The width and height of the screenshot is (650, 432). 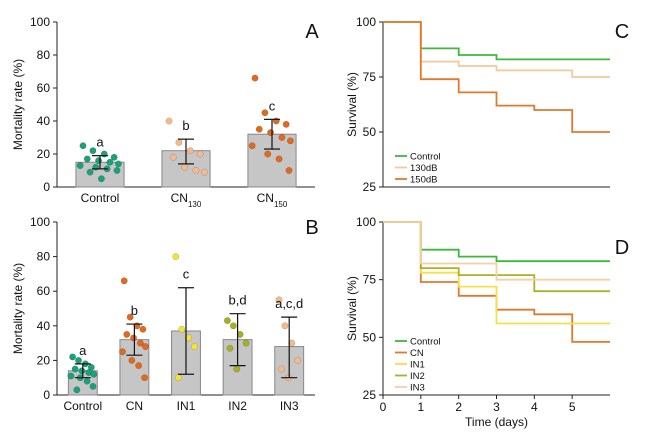 What do you see at coordinates (370, 132) in the screenshot?
I see `y-tick-label: 50` at bounding box center [370, 132].